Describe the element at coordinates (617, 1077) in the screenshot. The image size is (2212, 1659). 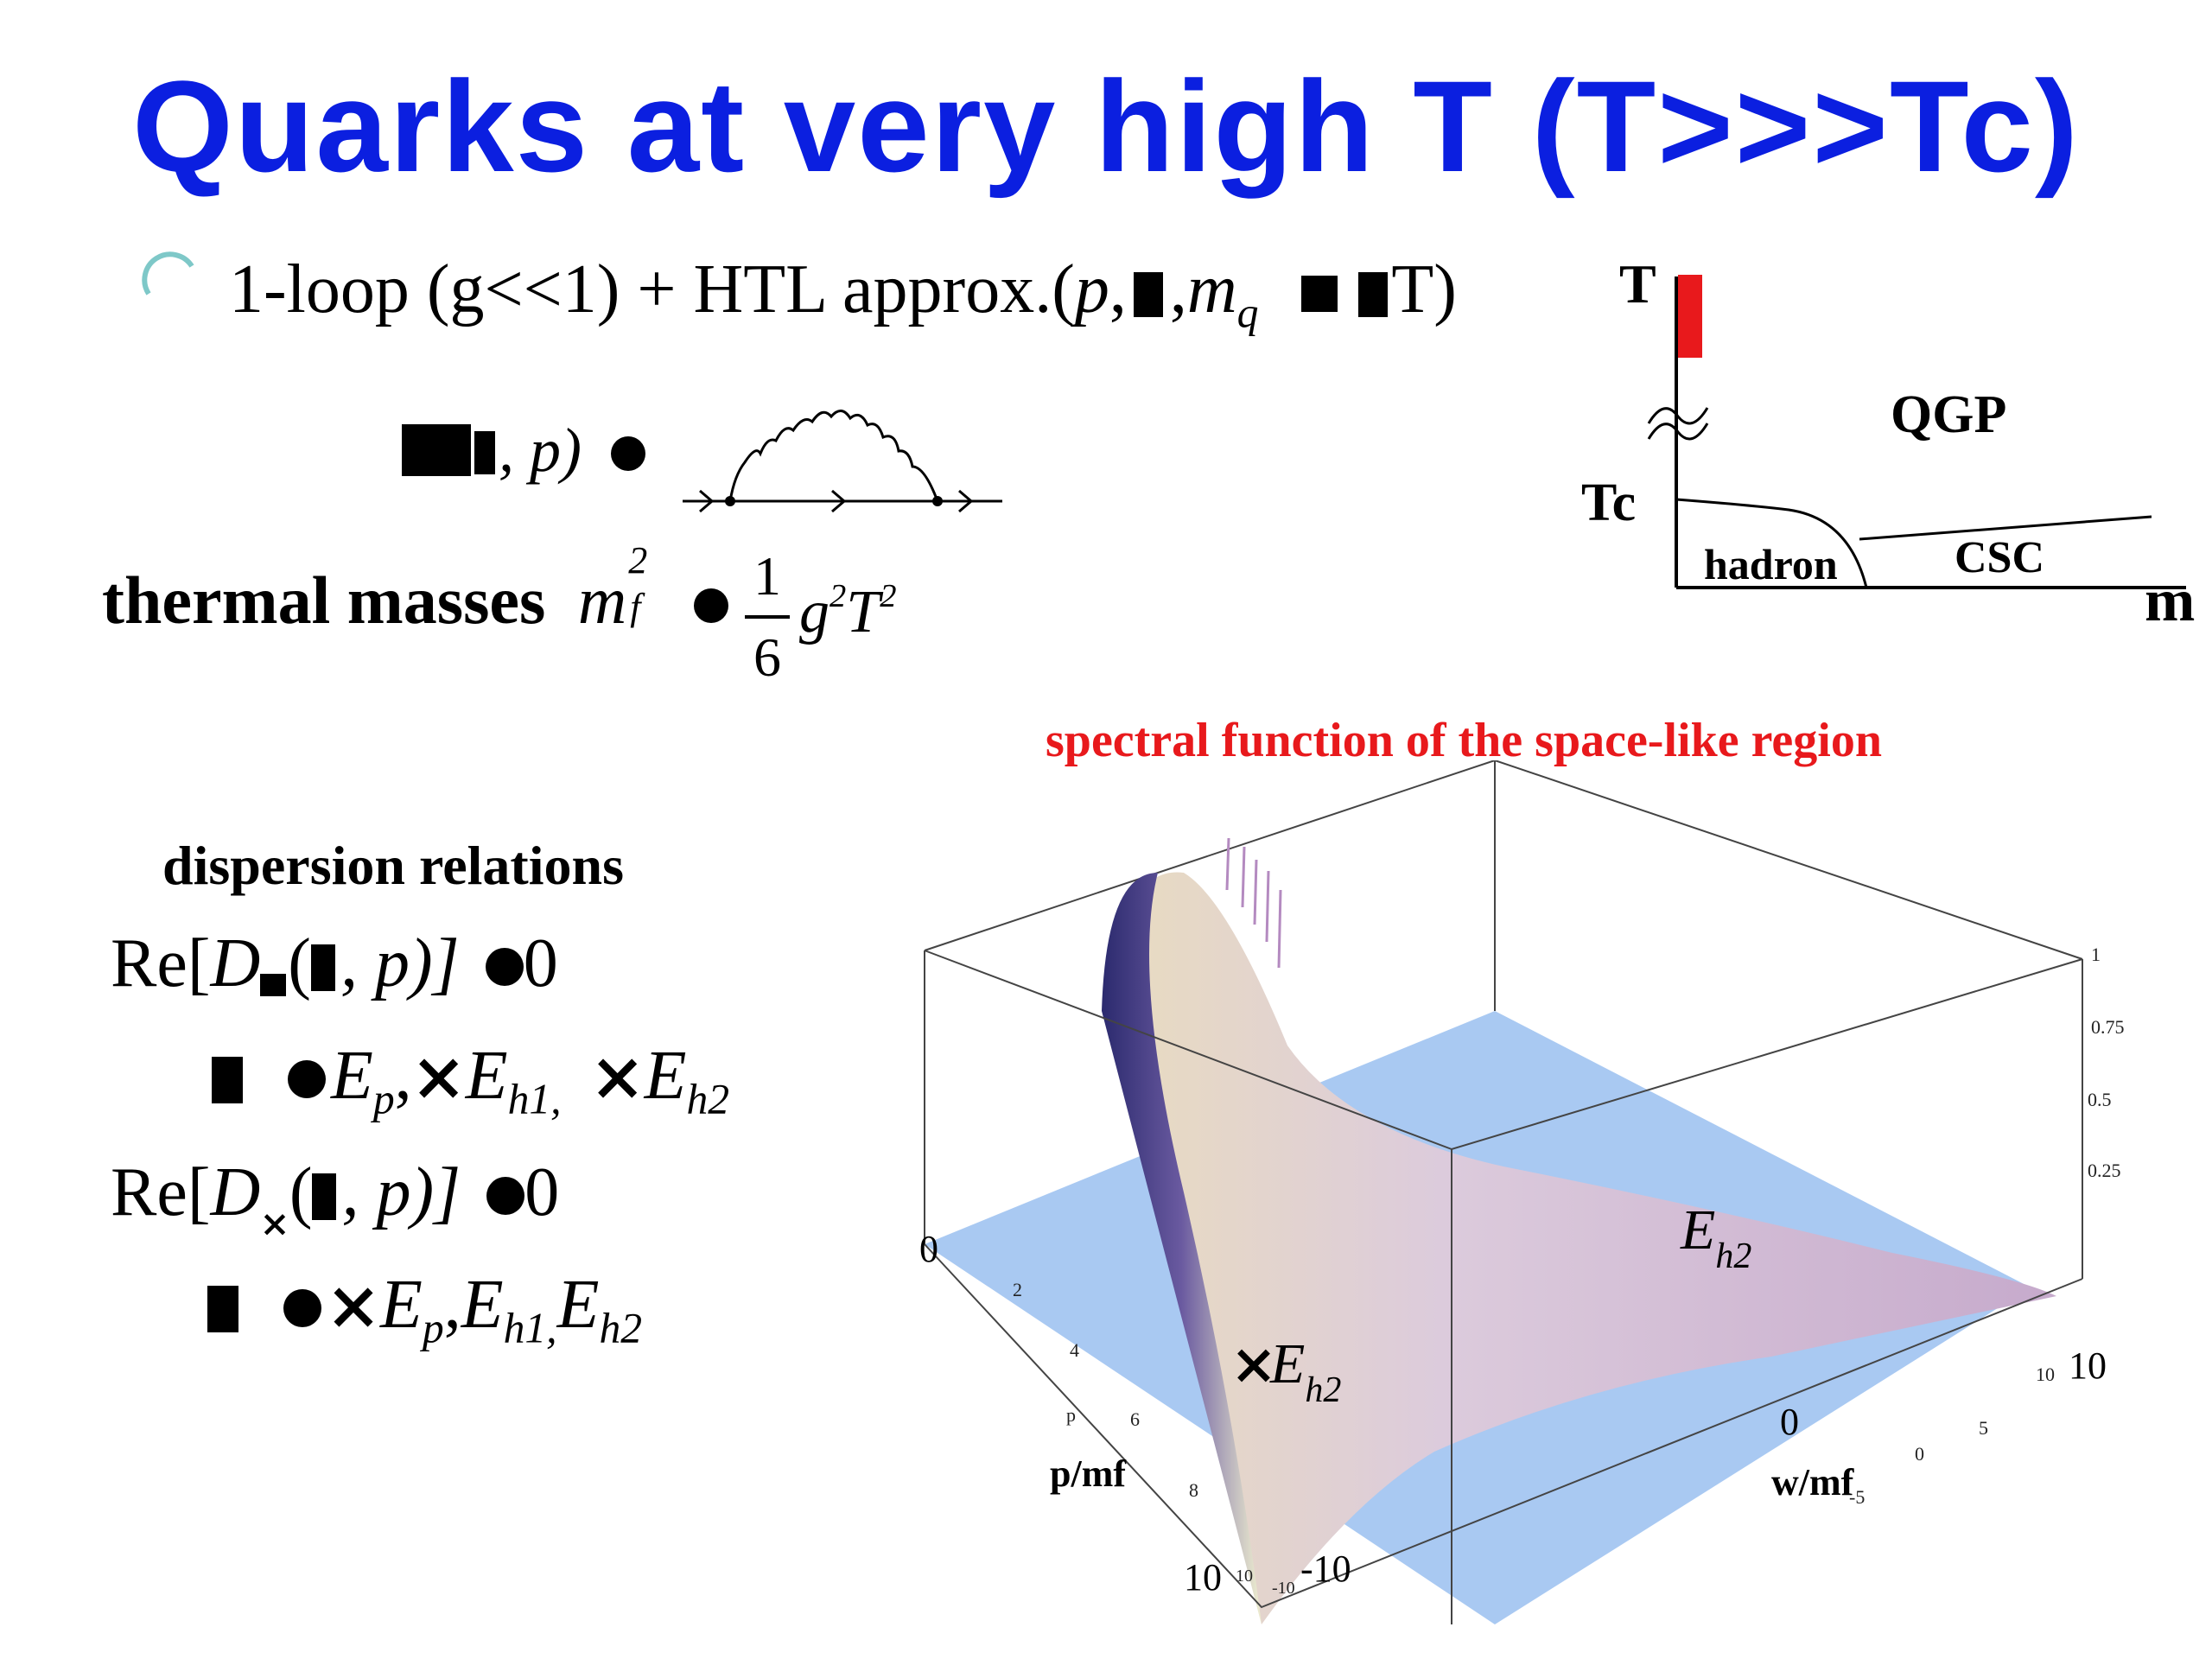
I see `minus-ribbon-icon-2: ⨯` at that location.